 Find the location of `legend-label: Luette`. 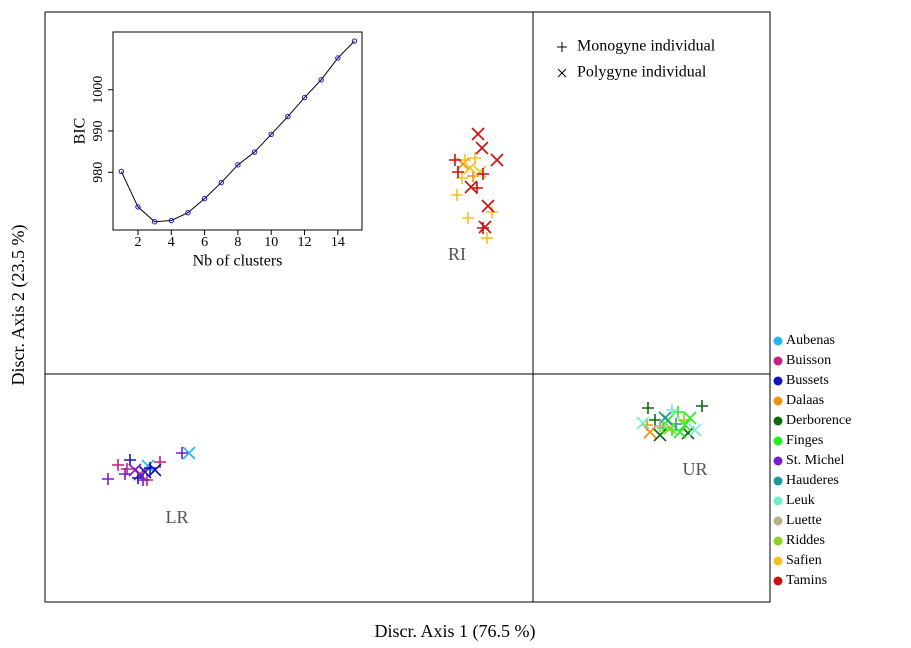

legend-label: Luette is located at coordinates (804, 520).